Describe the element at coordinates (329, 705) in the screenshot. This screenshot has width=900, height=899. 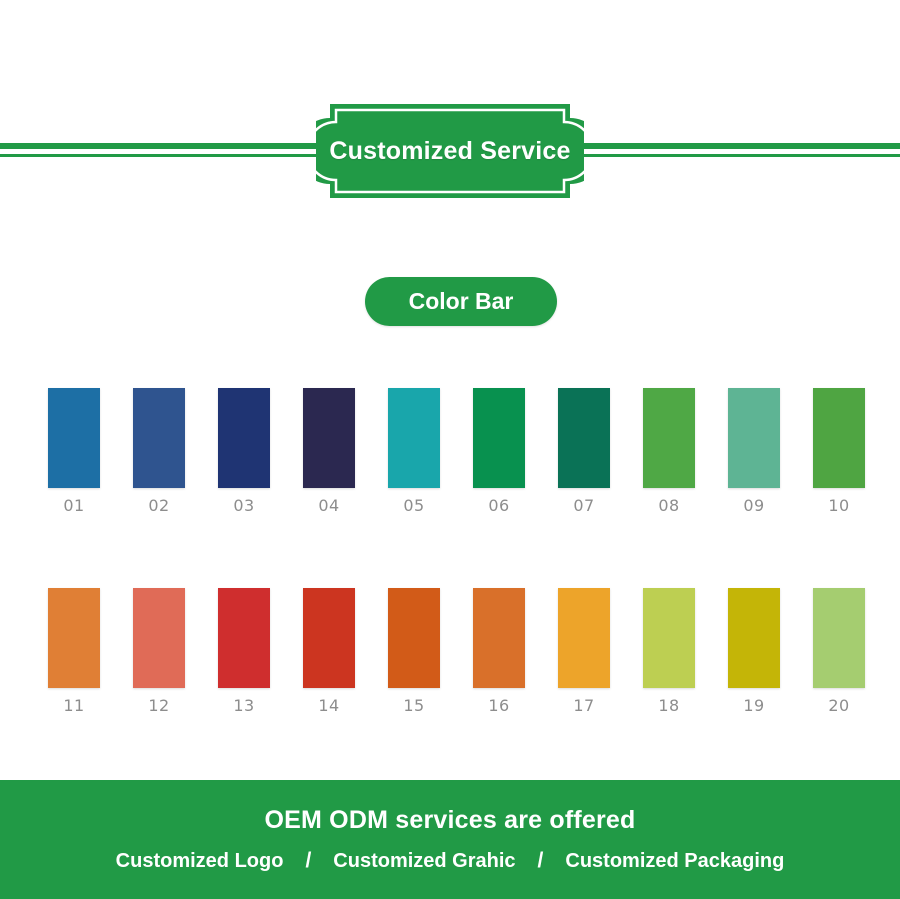
I see `swatch-label-14: 14` at that location.